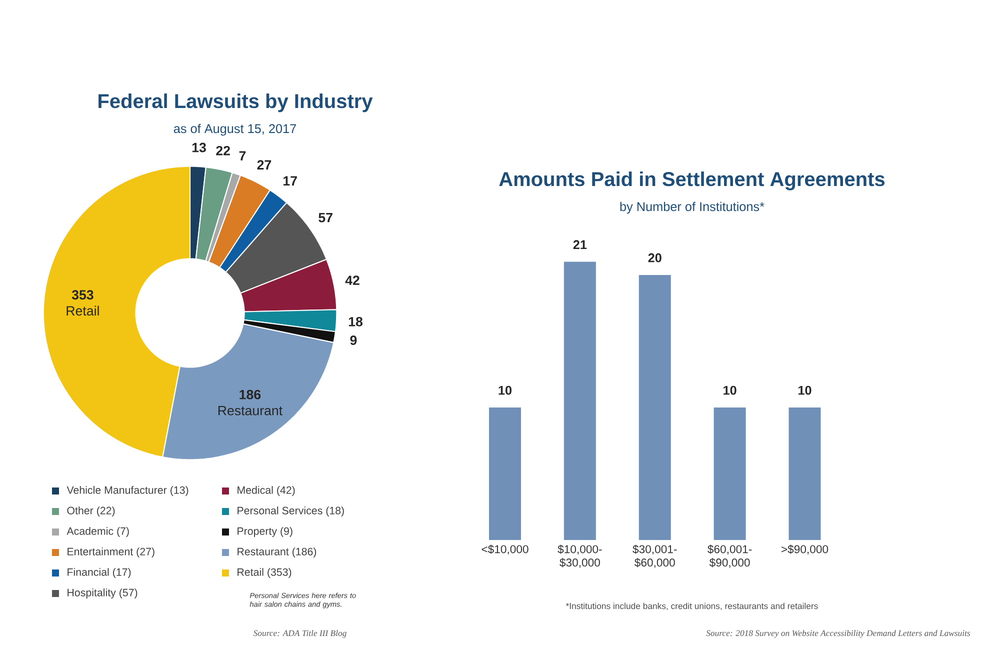 This screenshot has width=988, height=662. Describe the element at coordinates (266, 491) in the screenshot. I see `legend-label: Medical (42)` at that location.